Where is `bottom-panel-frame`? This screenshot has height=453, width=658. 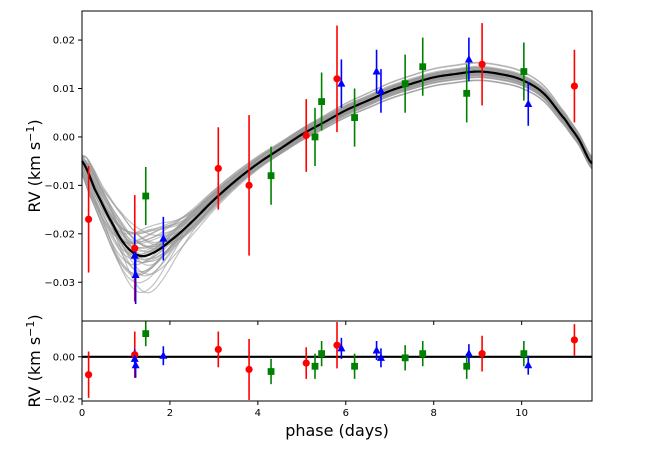
bottom-panel-frame is located at coordinates (337, 361).